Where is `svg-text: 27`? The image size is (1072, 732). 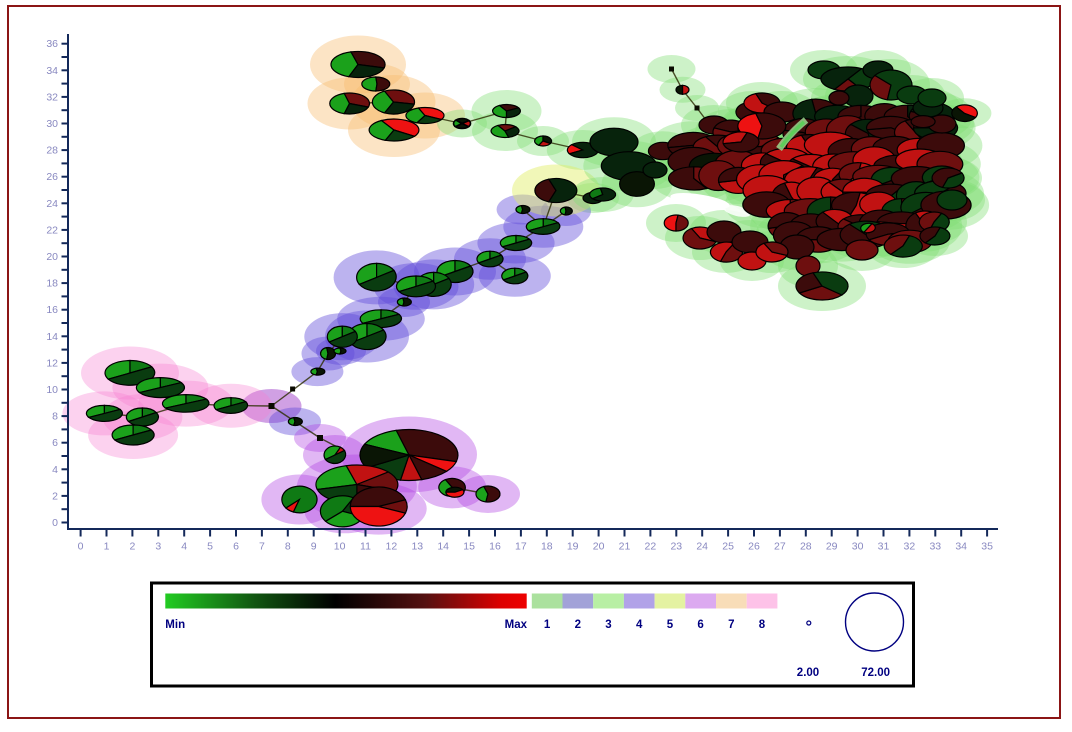 svg-text: 27 is located at coordinates (780, 547).